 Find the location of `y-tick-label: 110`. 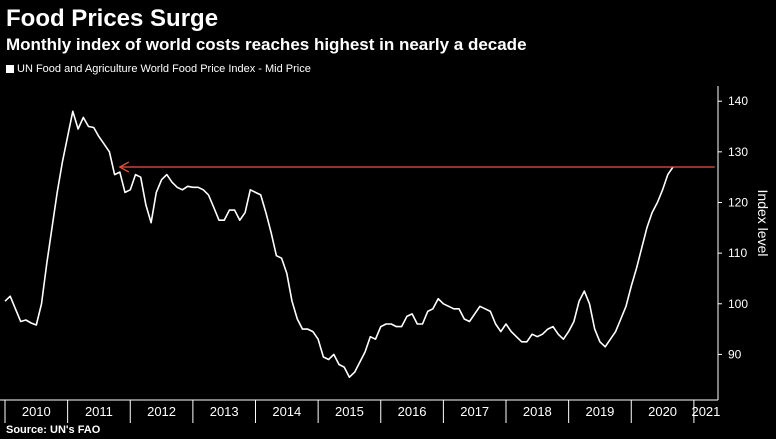

y-tick-label: 110 is located at coordinates (737, 253).